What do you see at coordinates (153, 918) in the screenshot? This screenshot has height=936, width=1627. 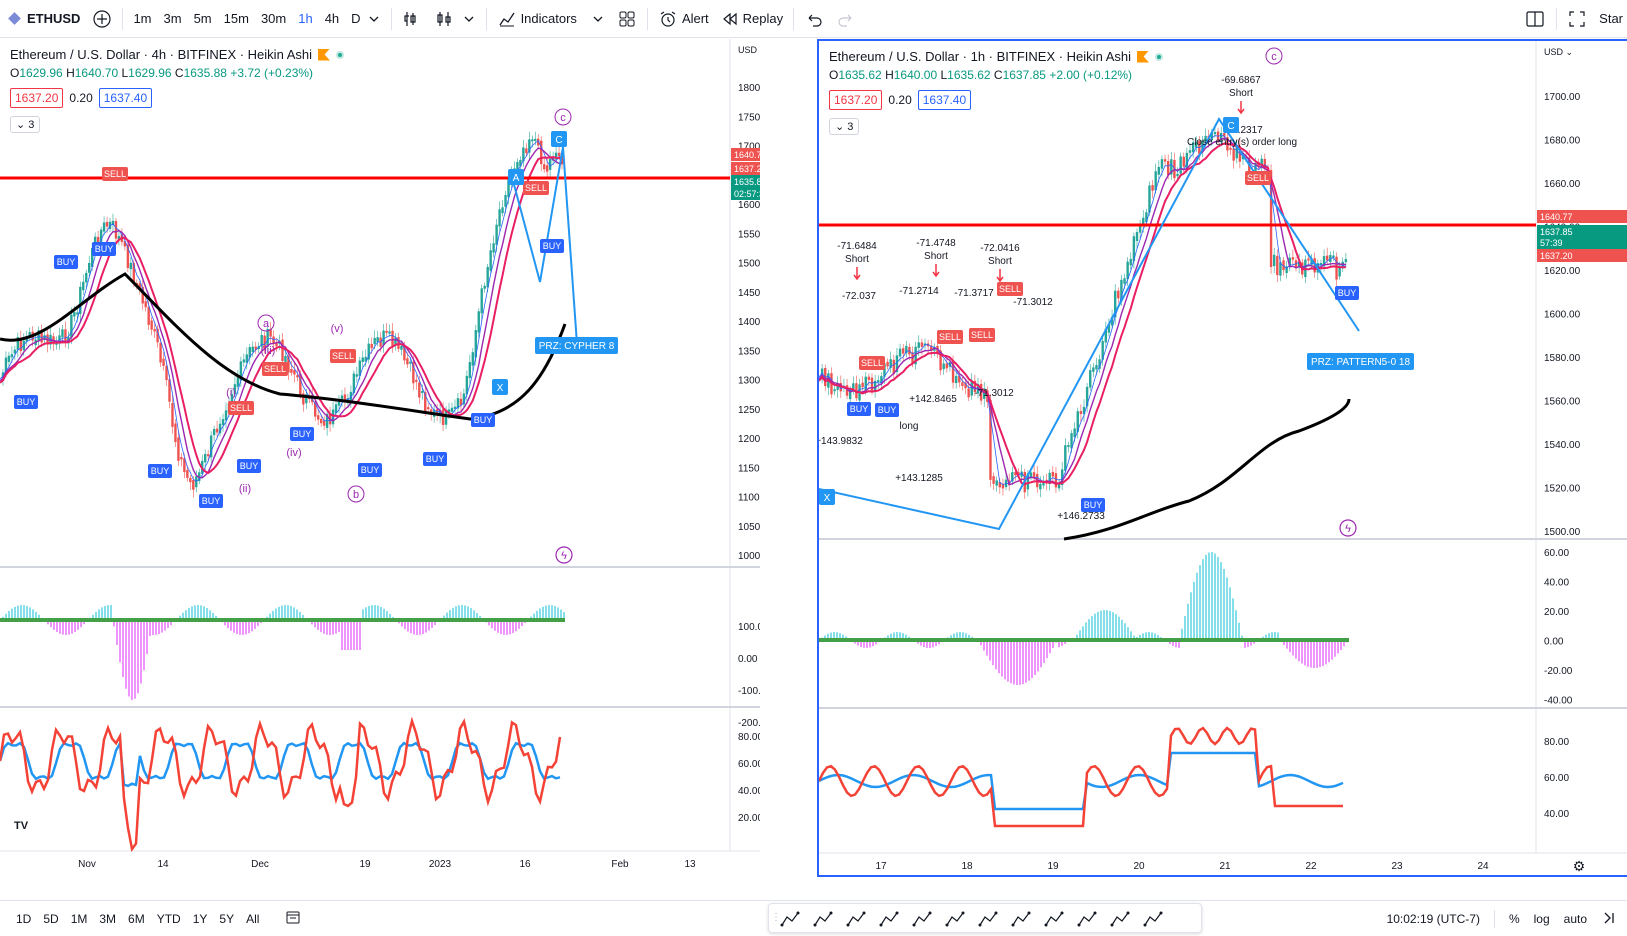 I see `range-buttons: 1D 5D 1M 3M 6M YTD 1Y 5Y All` at bounding box center [153, 918].